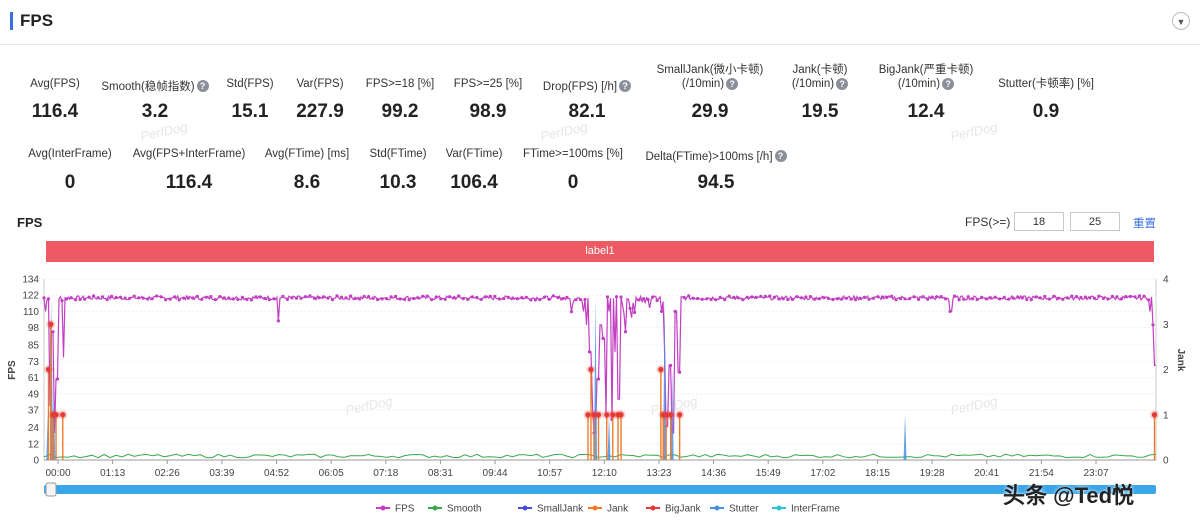  What do you see at coordinates (573, 154) in the screenshot?
I see `stat-label: FTime>=100ms [%]` at bounding box center [573, 154].